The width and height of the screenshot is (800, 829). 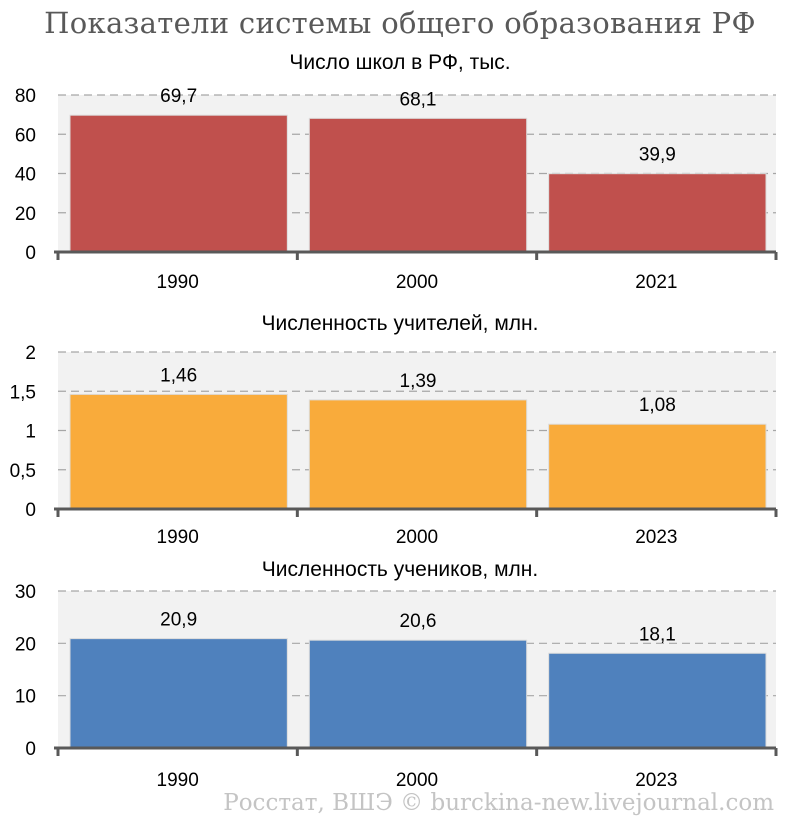 What do you see at coordinates (400, 23) in the screenshot?
I see `page-title: Показатели системы общего образования РФ` at bounding box center [400, 23].